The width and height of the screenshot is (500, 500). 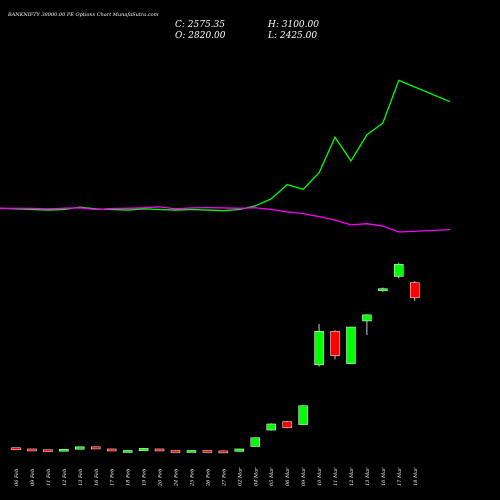 What do you see at coordinates (192, 478) in the screenshot?
I see `x-tick-label: 25 Feb` at bounding box center [192, 478].